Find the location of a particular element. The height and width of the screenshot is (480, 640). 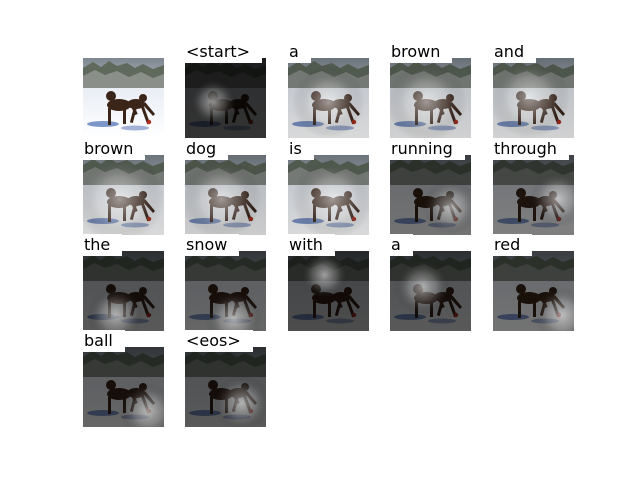

caption-word-label: is is located at coordinates (301, 149).